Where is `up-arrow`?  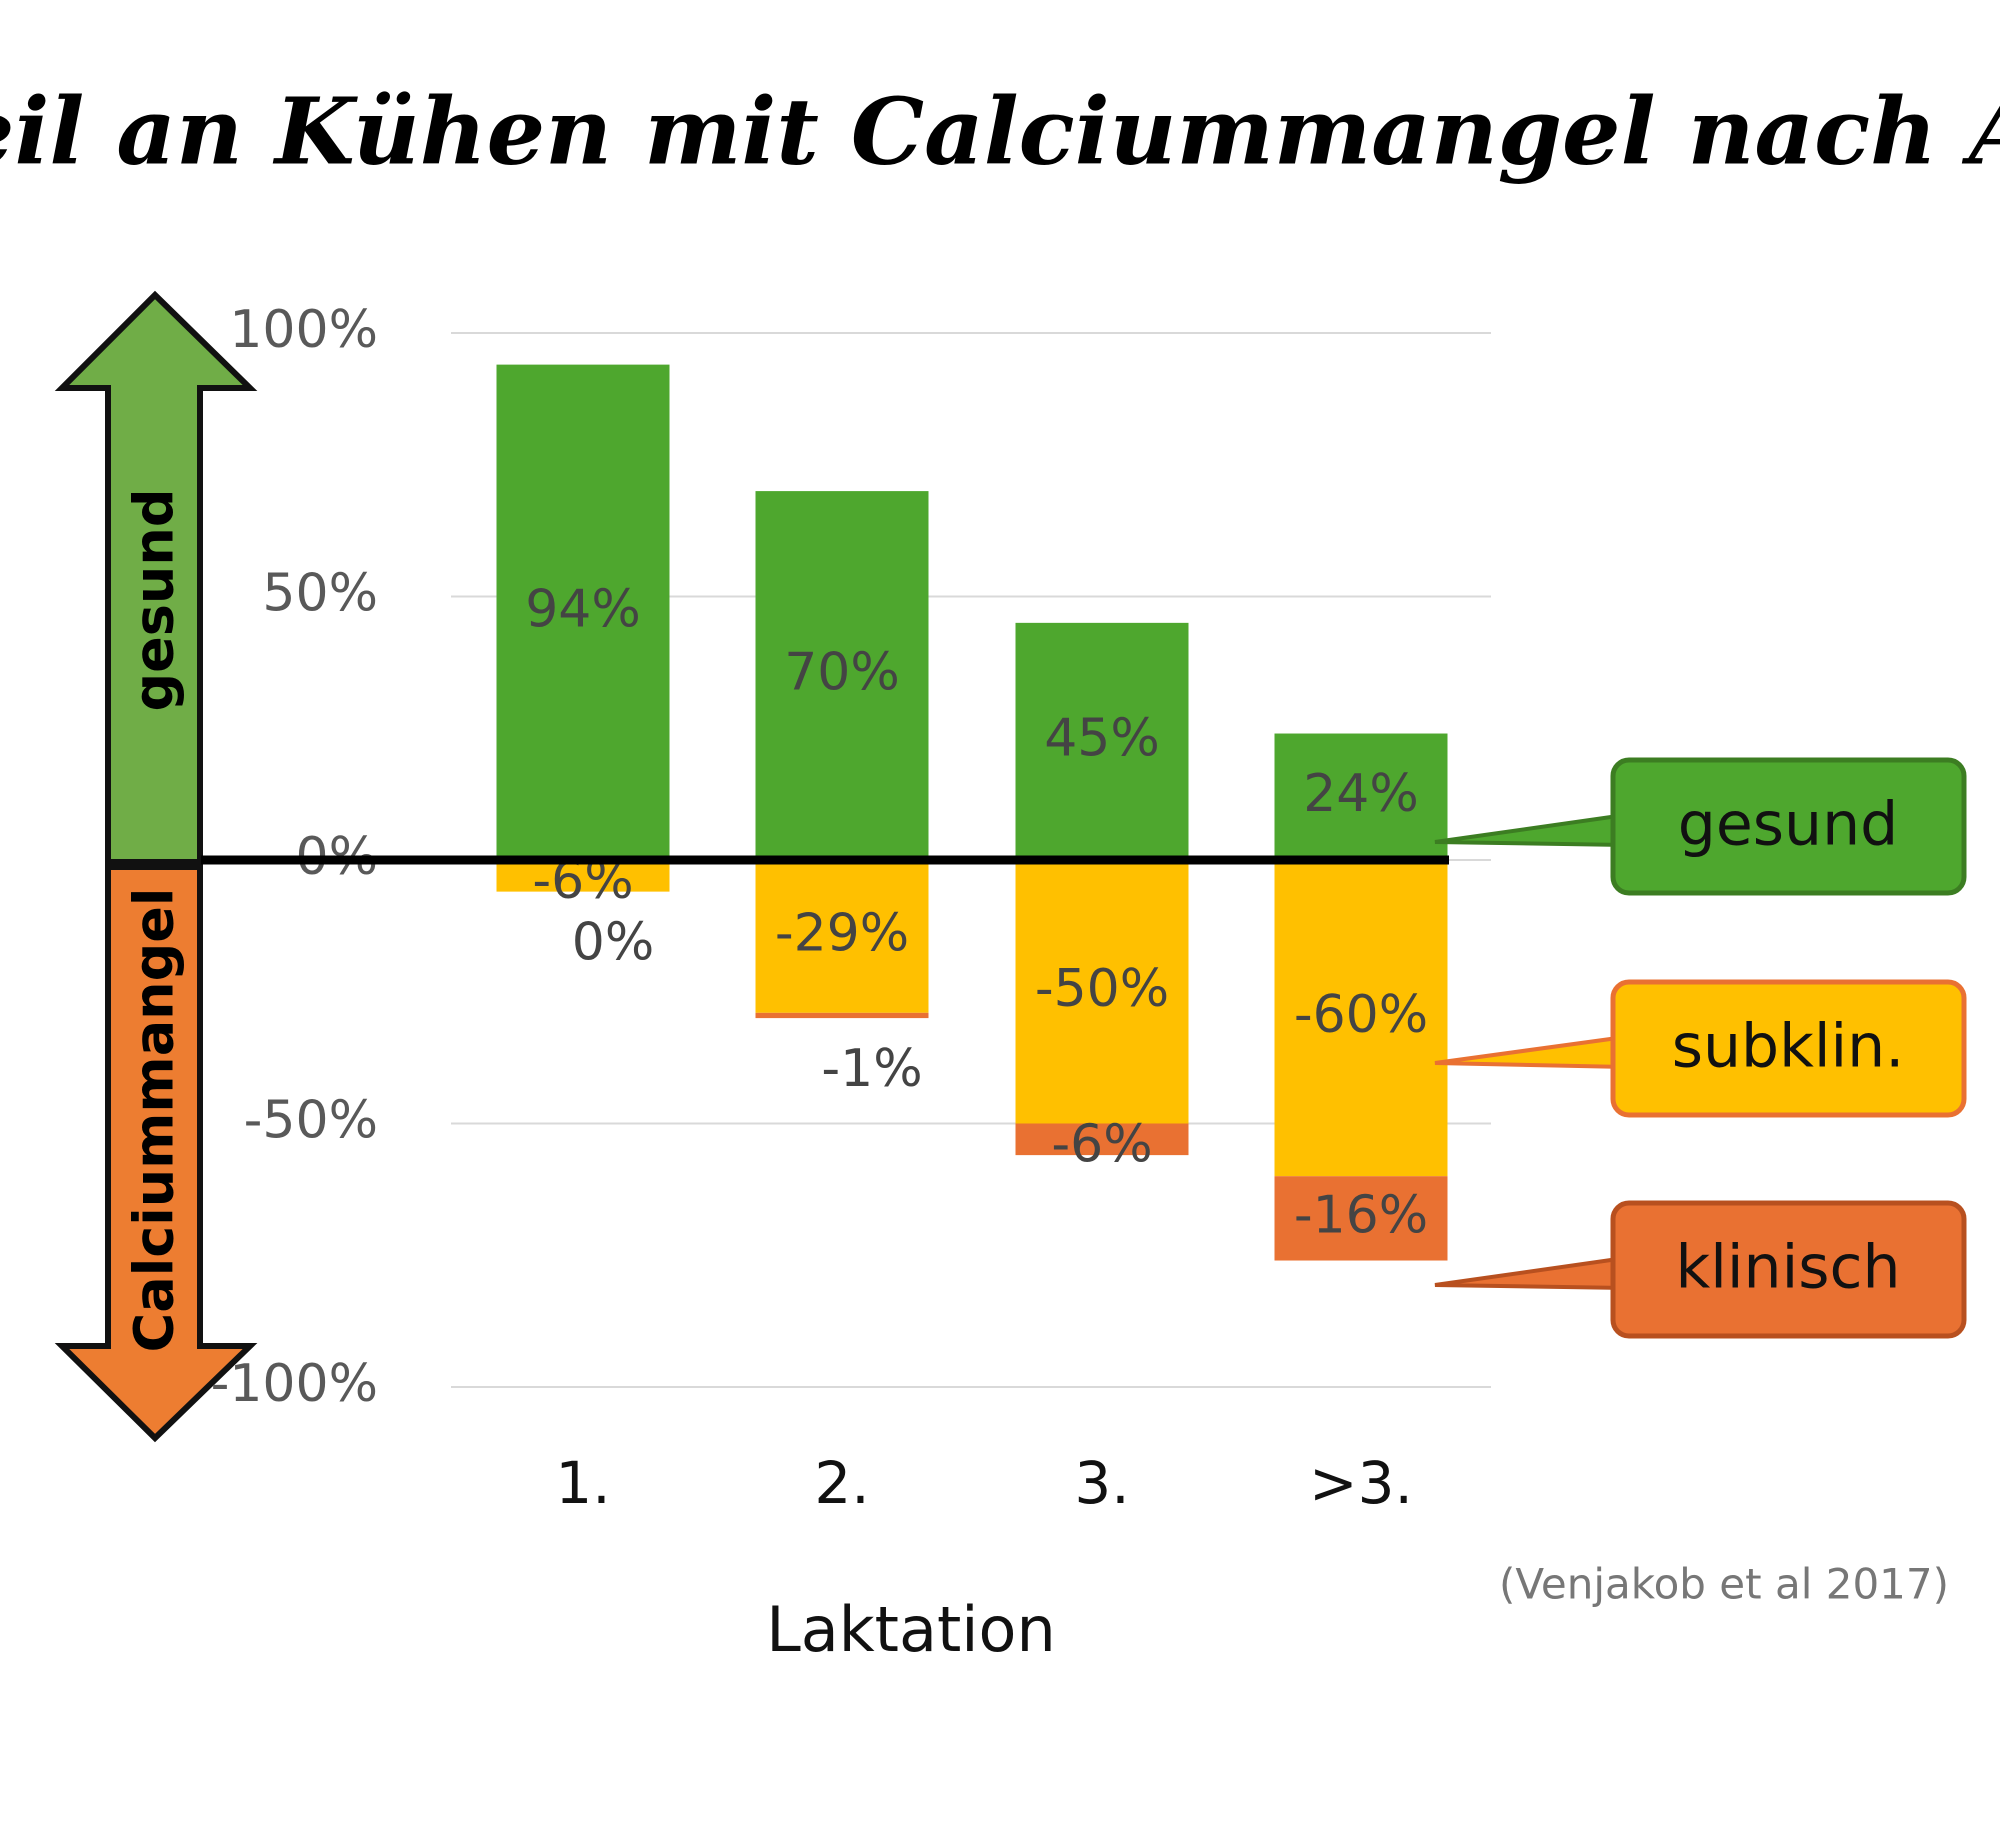
up-arrow is located at coordinates (156, 577).